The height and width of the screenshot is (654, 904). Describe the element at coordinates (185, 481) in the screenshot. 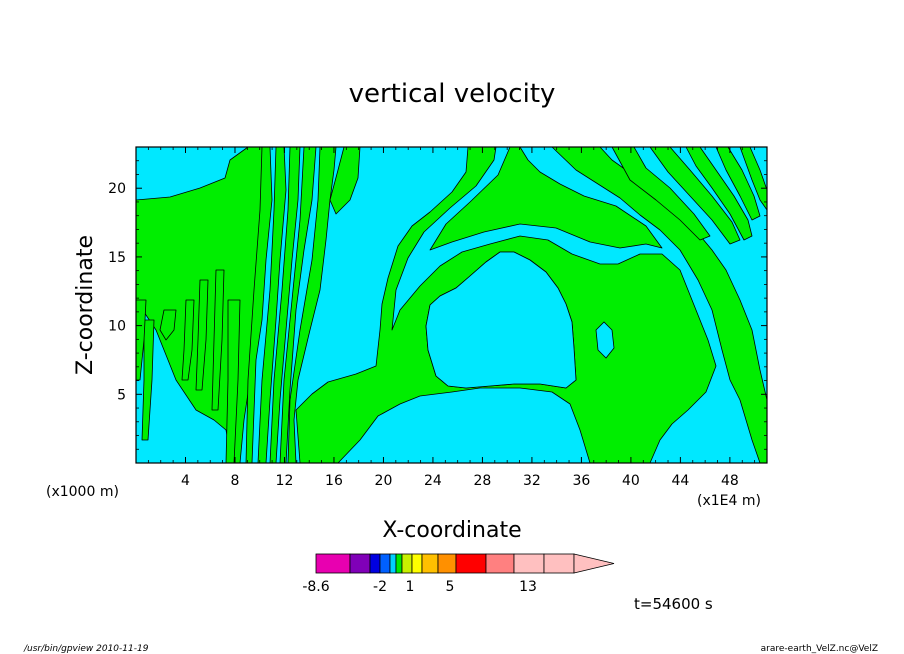

I see `x-tick-label: 4` at that location.